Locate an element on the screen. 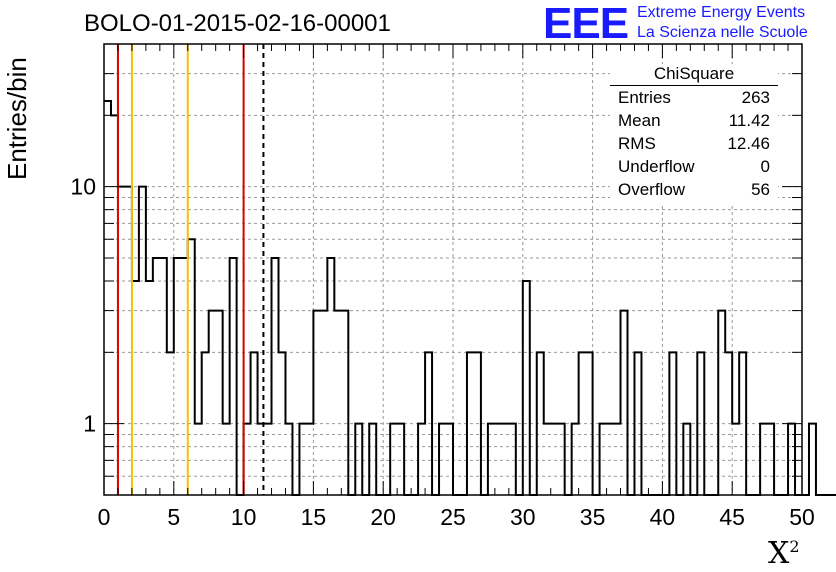  x-tick-label: 5 is located at coordinates (173, 517).